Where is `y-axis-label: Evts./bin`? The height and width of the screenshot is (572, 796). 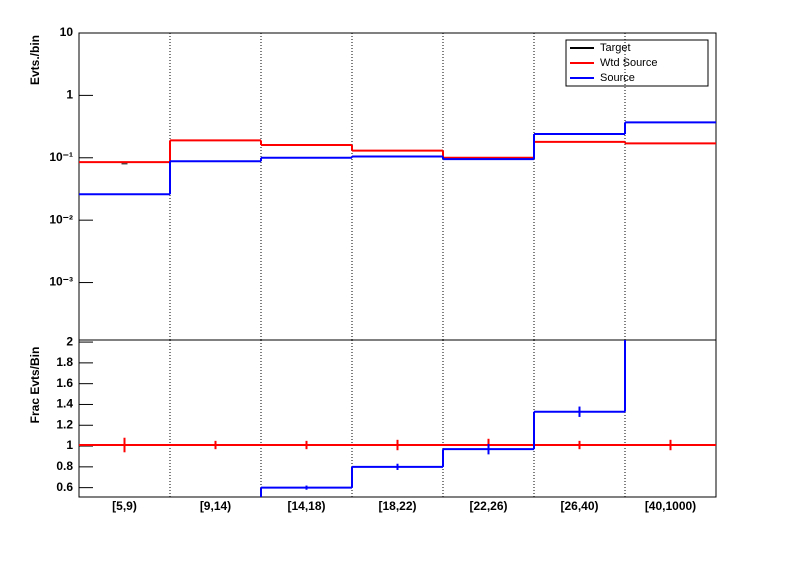 y-axis-label: Evts./bin is located at coordinates (35, 60).